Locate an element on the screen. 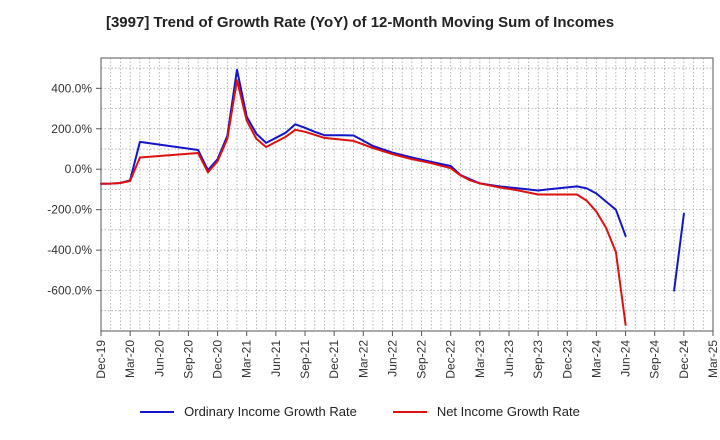 The height and width of the screenshot is (440, 720). x-tick-label: Dec-20 is located at coordinates (218, 359).